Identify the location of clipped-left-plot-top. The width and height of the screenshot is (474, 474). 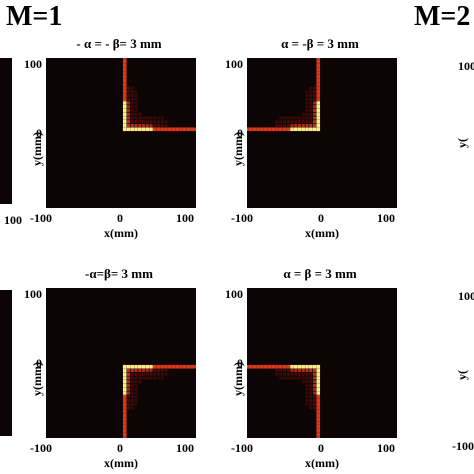
(6, 131).